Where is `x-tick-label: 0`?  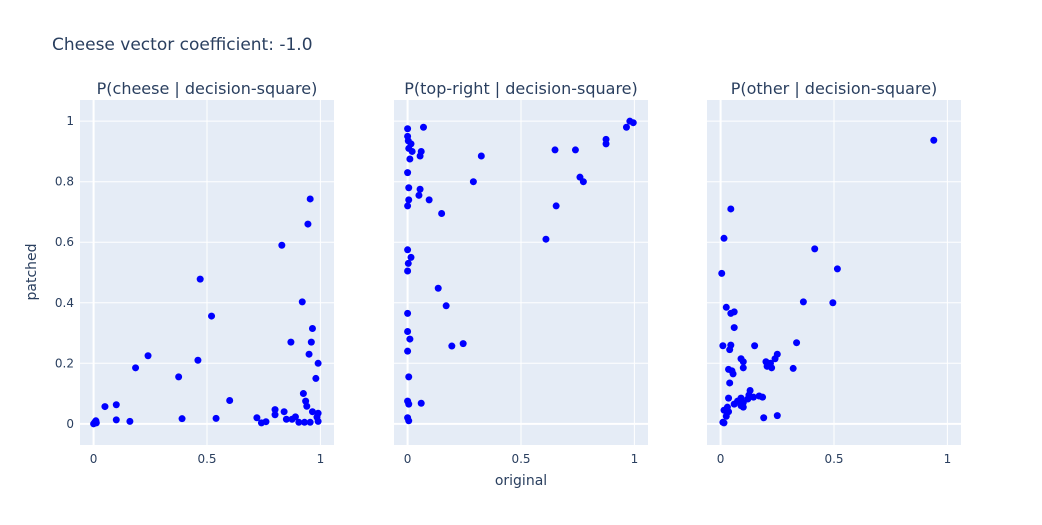 x-tick-label: 0 is located at coordinates (94, 459).